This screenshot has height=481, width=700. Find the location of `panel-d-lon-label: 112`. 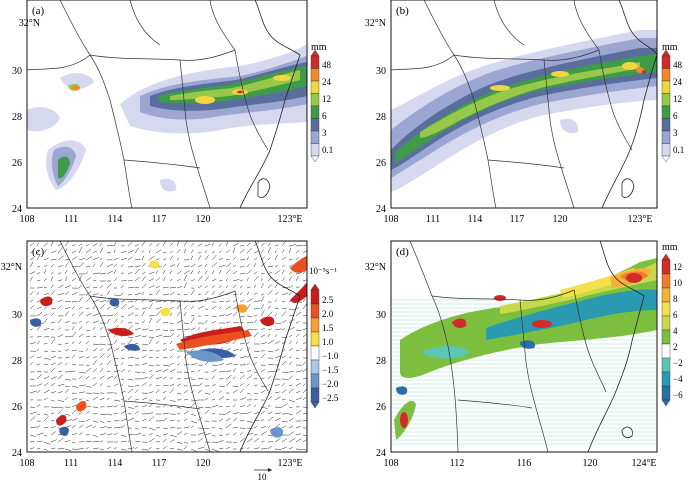

panel-d-lon-label: 112 is located at coordinates (457, 463).